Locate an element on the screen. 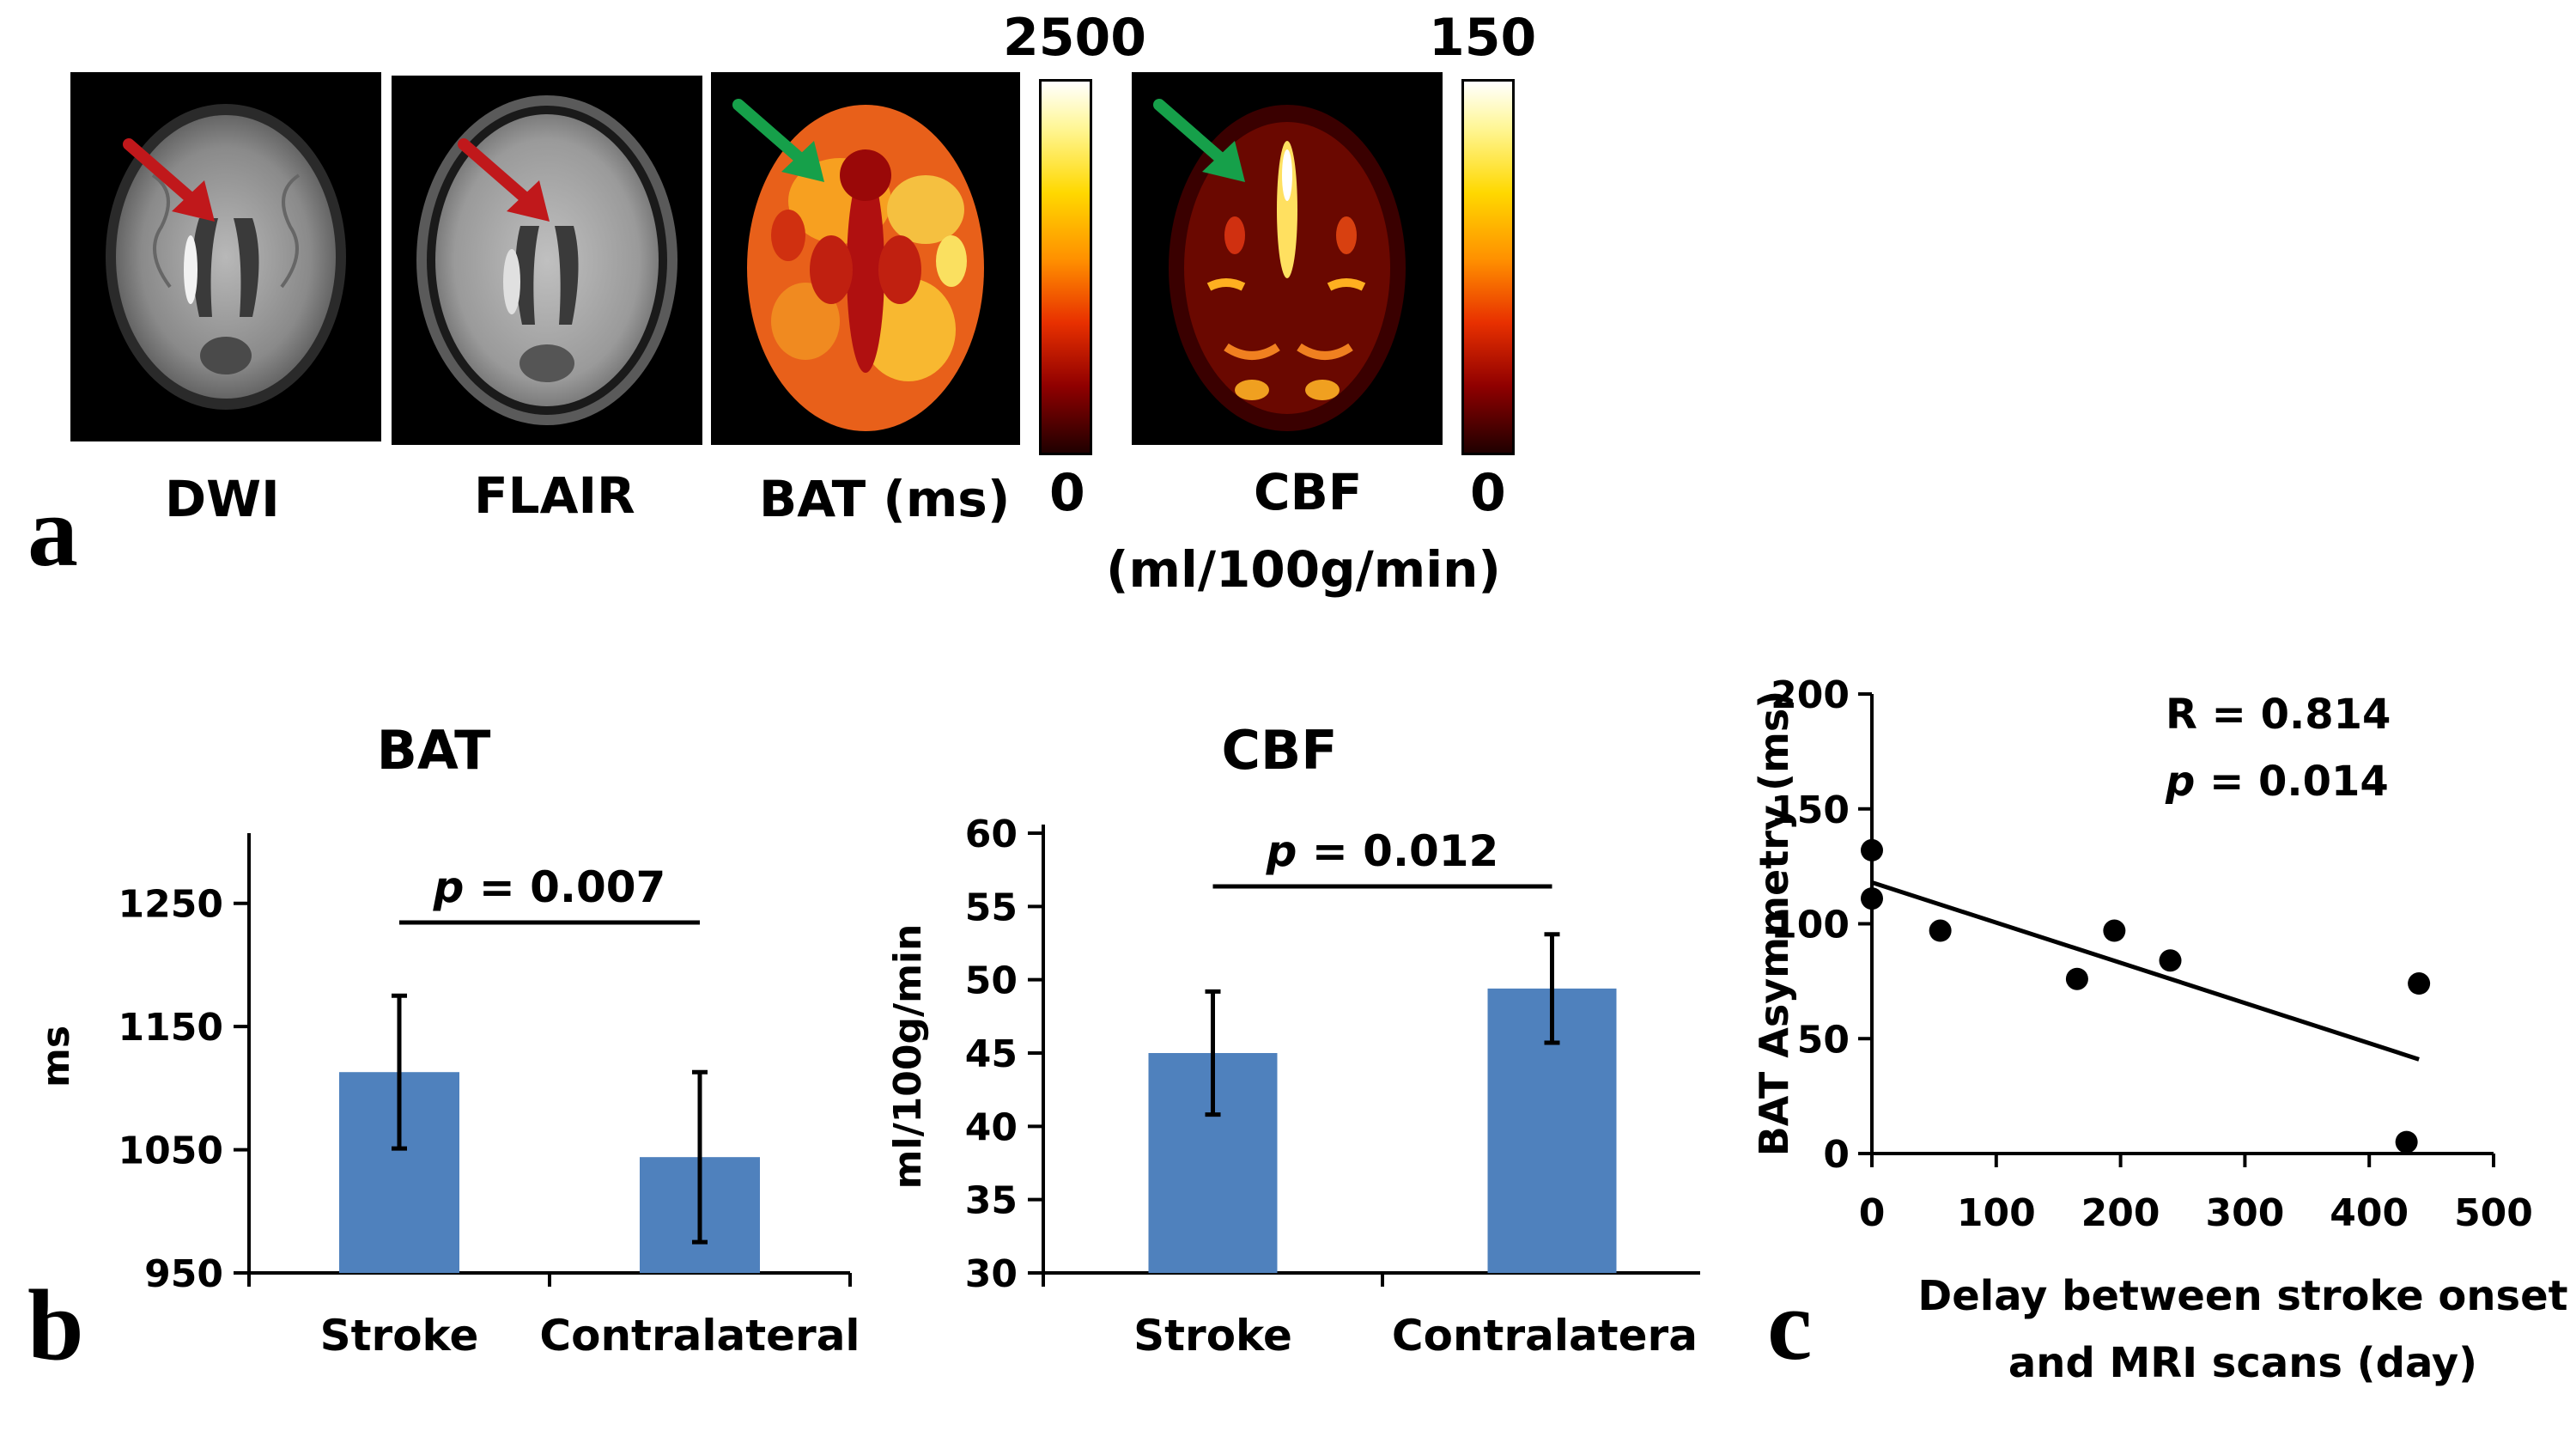 This screenshot has width=2576, height=1449. x-axis-label-line2: and MRI scans (day) is located at coordinates (2243, 1363).